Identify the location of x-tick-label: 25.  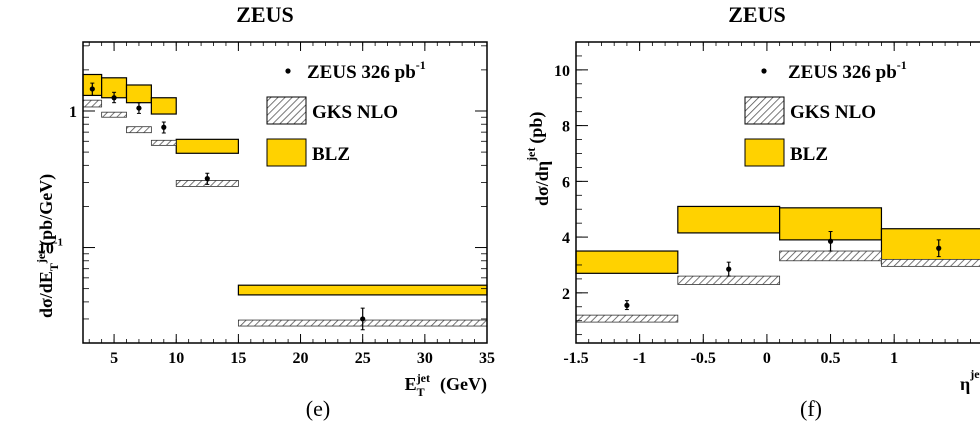
(363, 358).